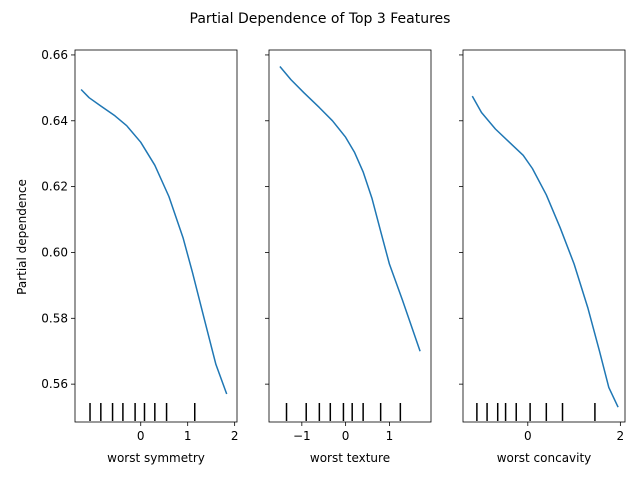 Image resolution: width=640 pixels, height=480 pixels. What do you see at coordinates (54, 252) in the screenshot?
I see `y-tick-label: 0.60` at bounding box center [54, 252].